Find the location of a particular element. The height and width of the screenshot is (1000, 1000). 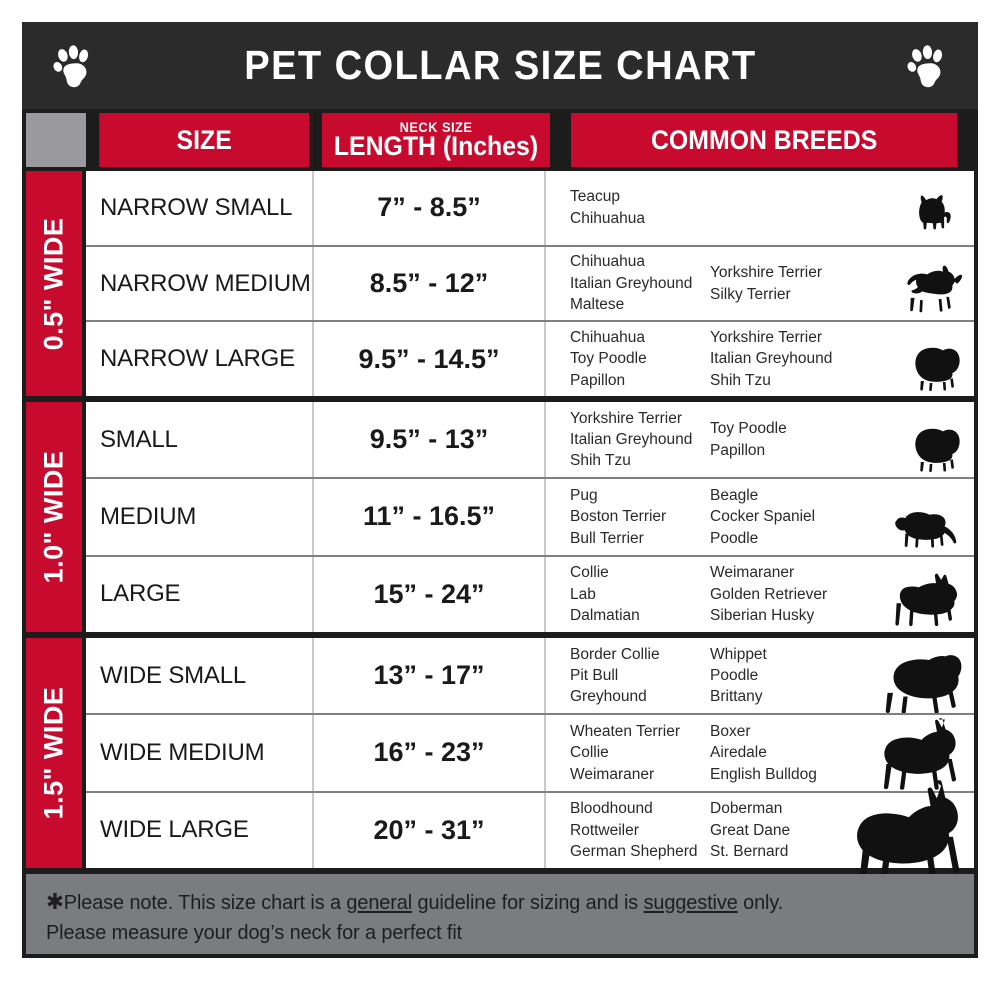

breed-column-c1: Bloodhound Rottweiler German Shepherd is located at coordinates (640, 830).